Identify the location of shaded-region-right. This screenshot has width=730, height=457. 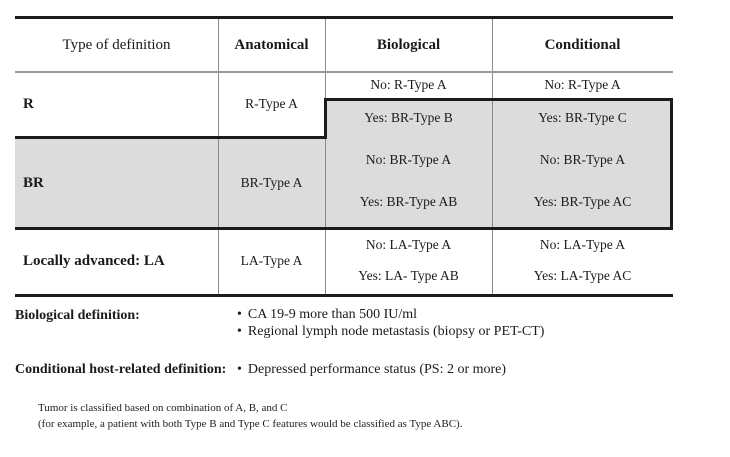
(499, 164).